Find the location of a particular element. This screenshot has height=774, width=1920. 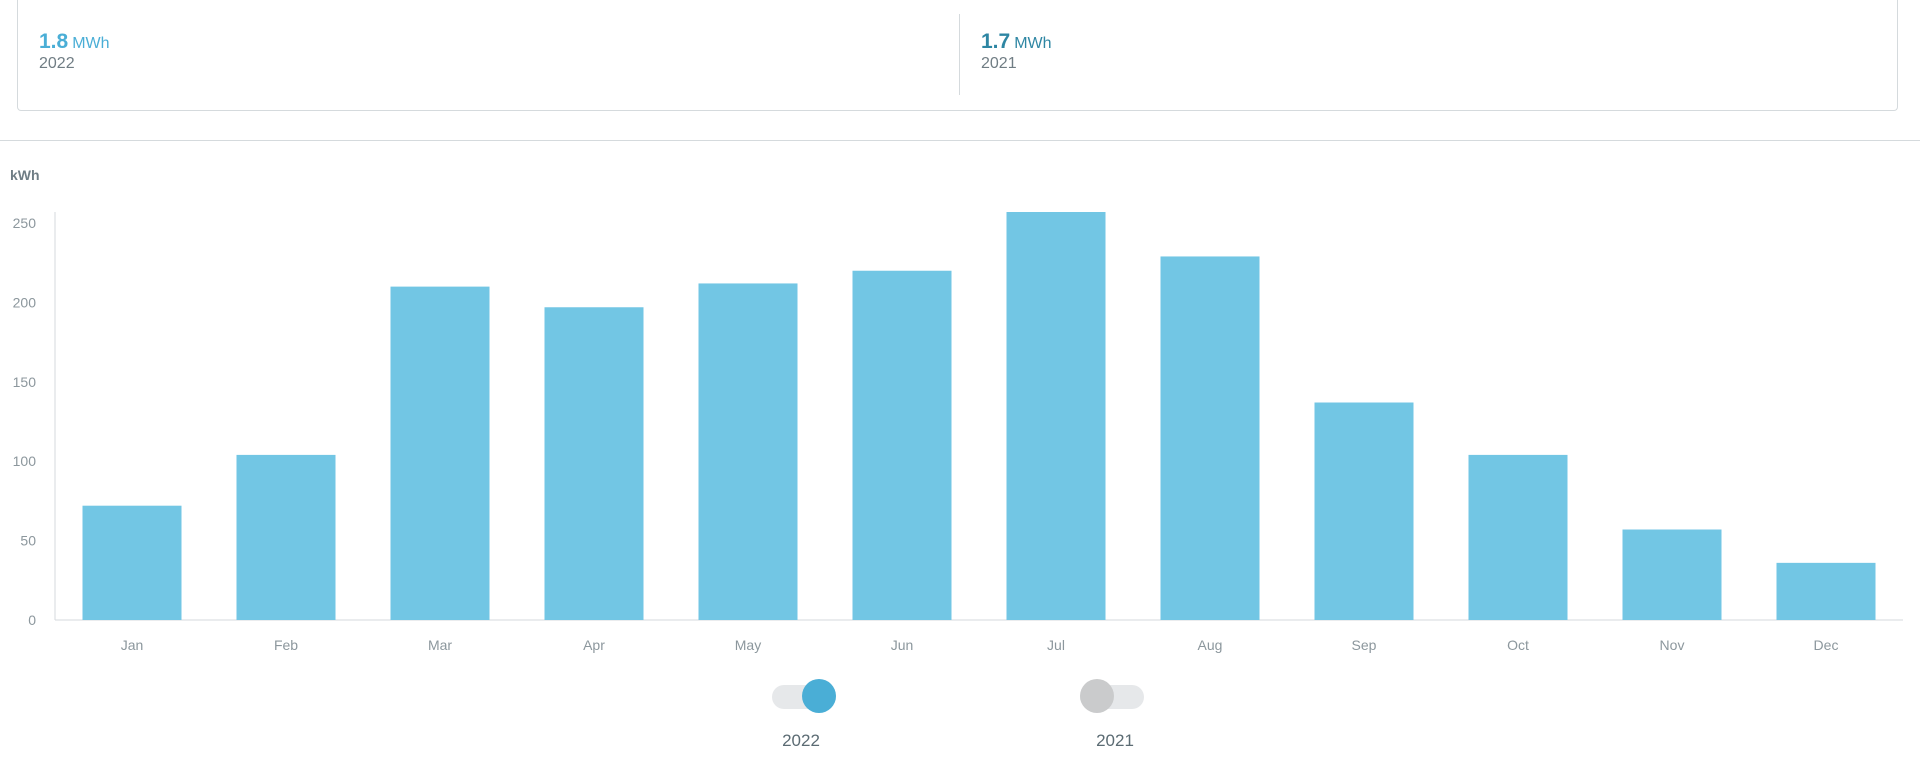

x-tick-label-sep: Sep is located at coordinates (1364, 645).